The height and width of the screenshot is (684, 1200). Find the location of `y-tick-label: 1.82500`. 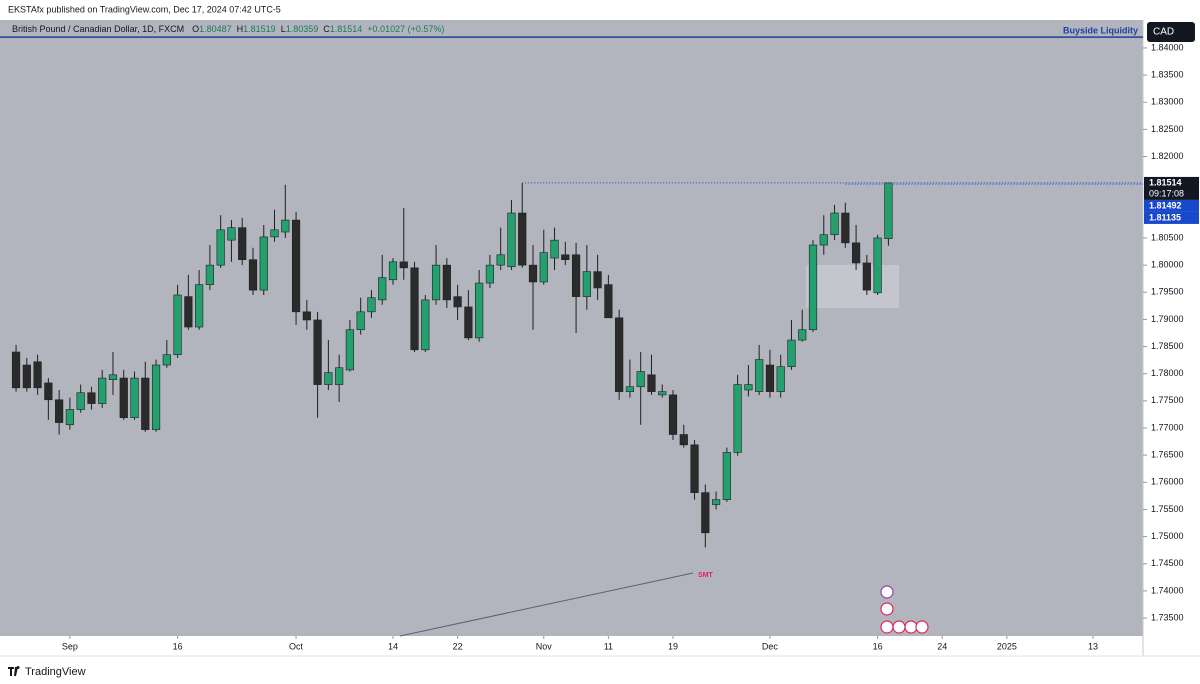

y-tick-label: 1.82500 is located at coordinates (1167, 129).